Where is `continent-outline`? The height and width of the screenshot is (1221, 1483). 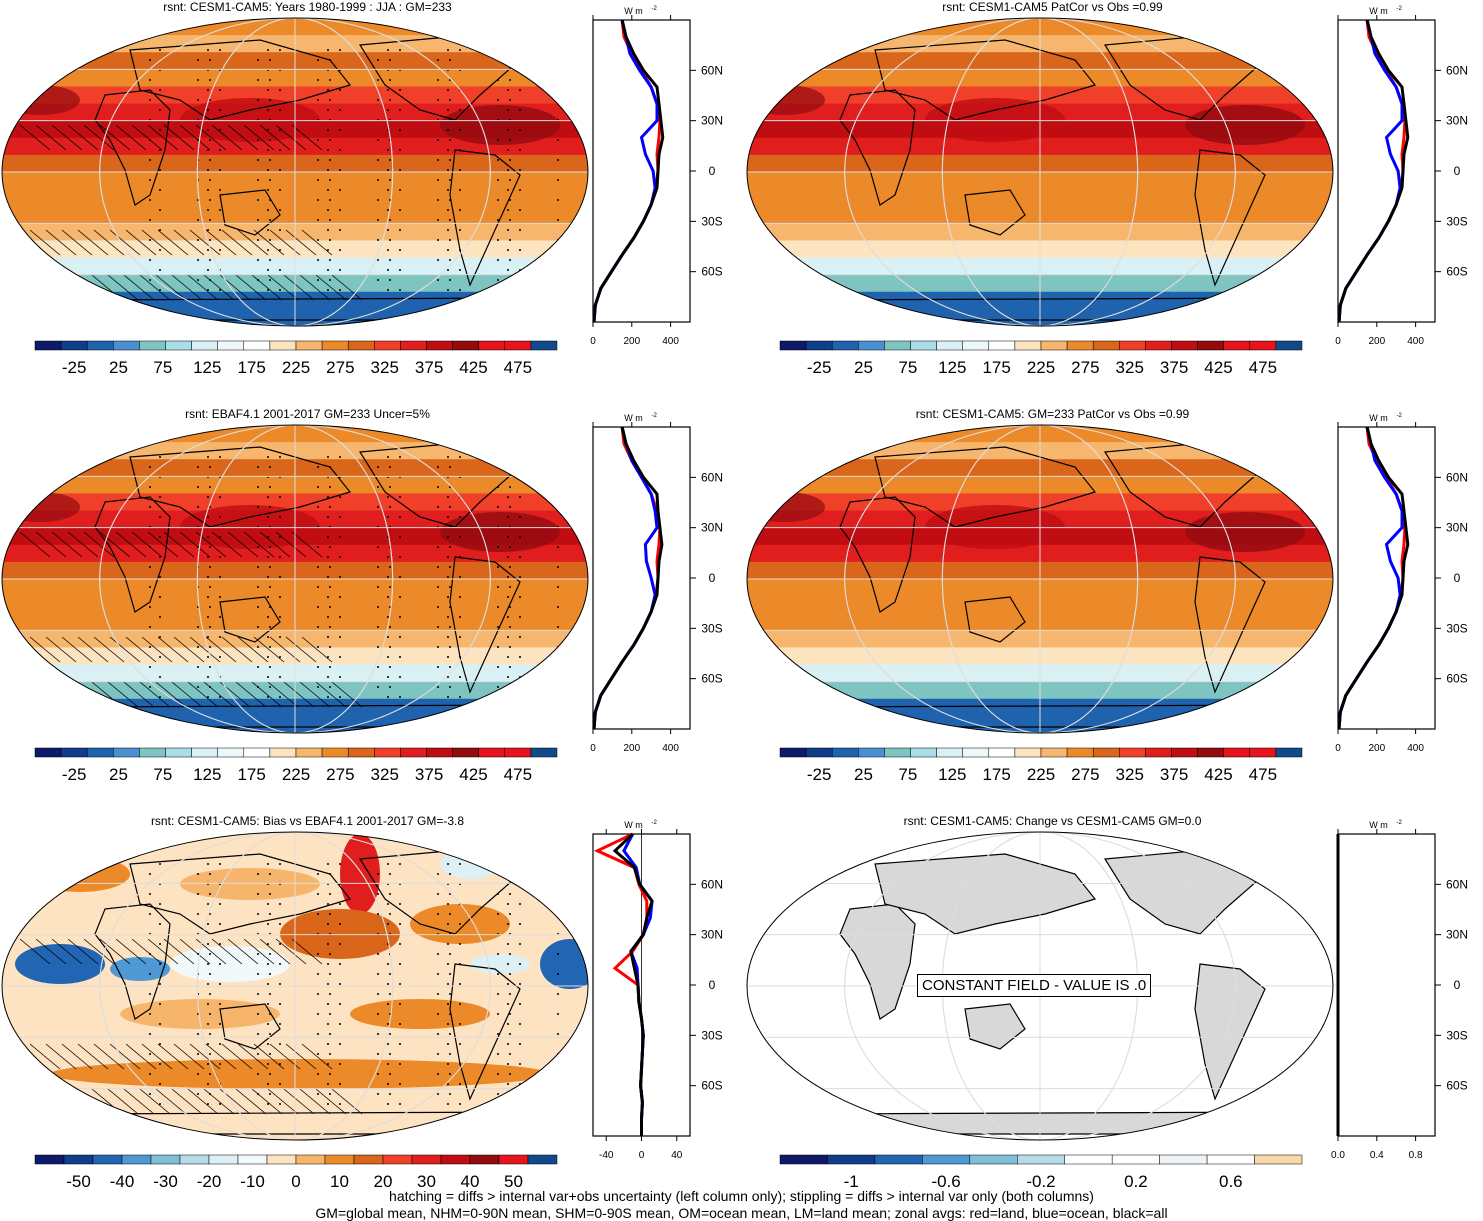
continent-outline is located at coordinates (132, 961).